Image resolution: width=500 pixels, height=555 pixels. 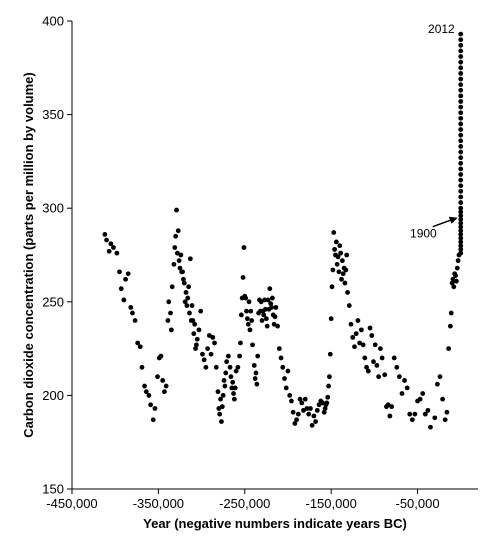 I want to click on x-tick-label: -450,000, so click(x=71, y=503).